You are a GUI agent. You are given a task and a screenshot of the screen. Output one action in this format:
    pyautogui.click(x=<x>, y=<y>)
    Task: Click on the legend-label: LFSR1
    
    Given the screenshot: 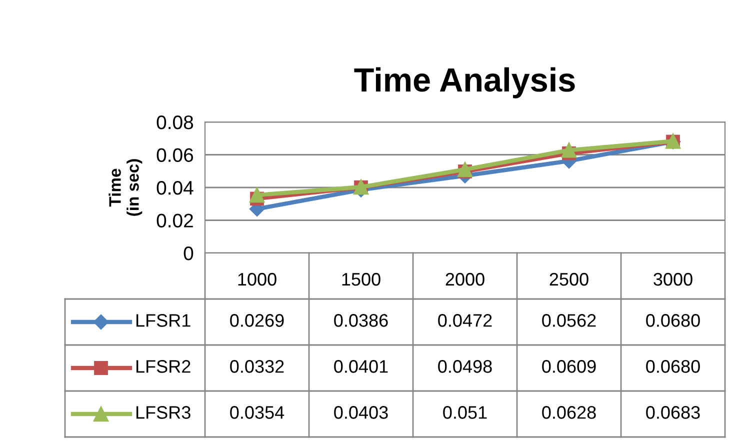 What is the action you would take?
    pyautogui.click(x=163, y=320)
    